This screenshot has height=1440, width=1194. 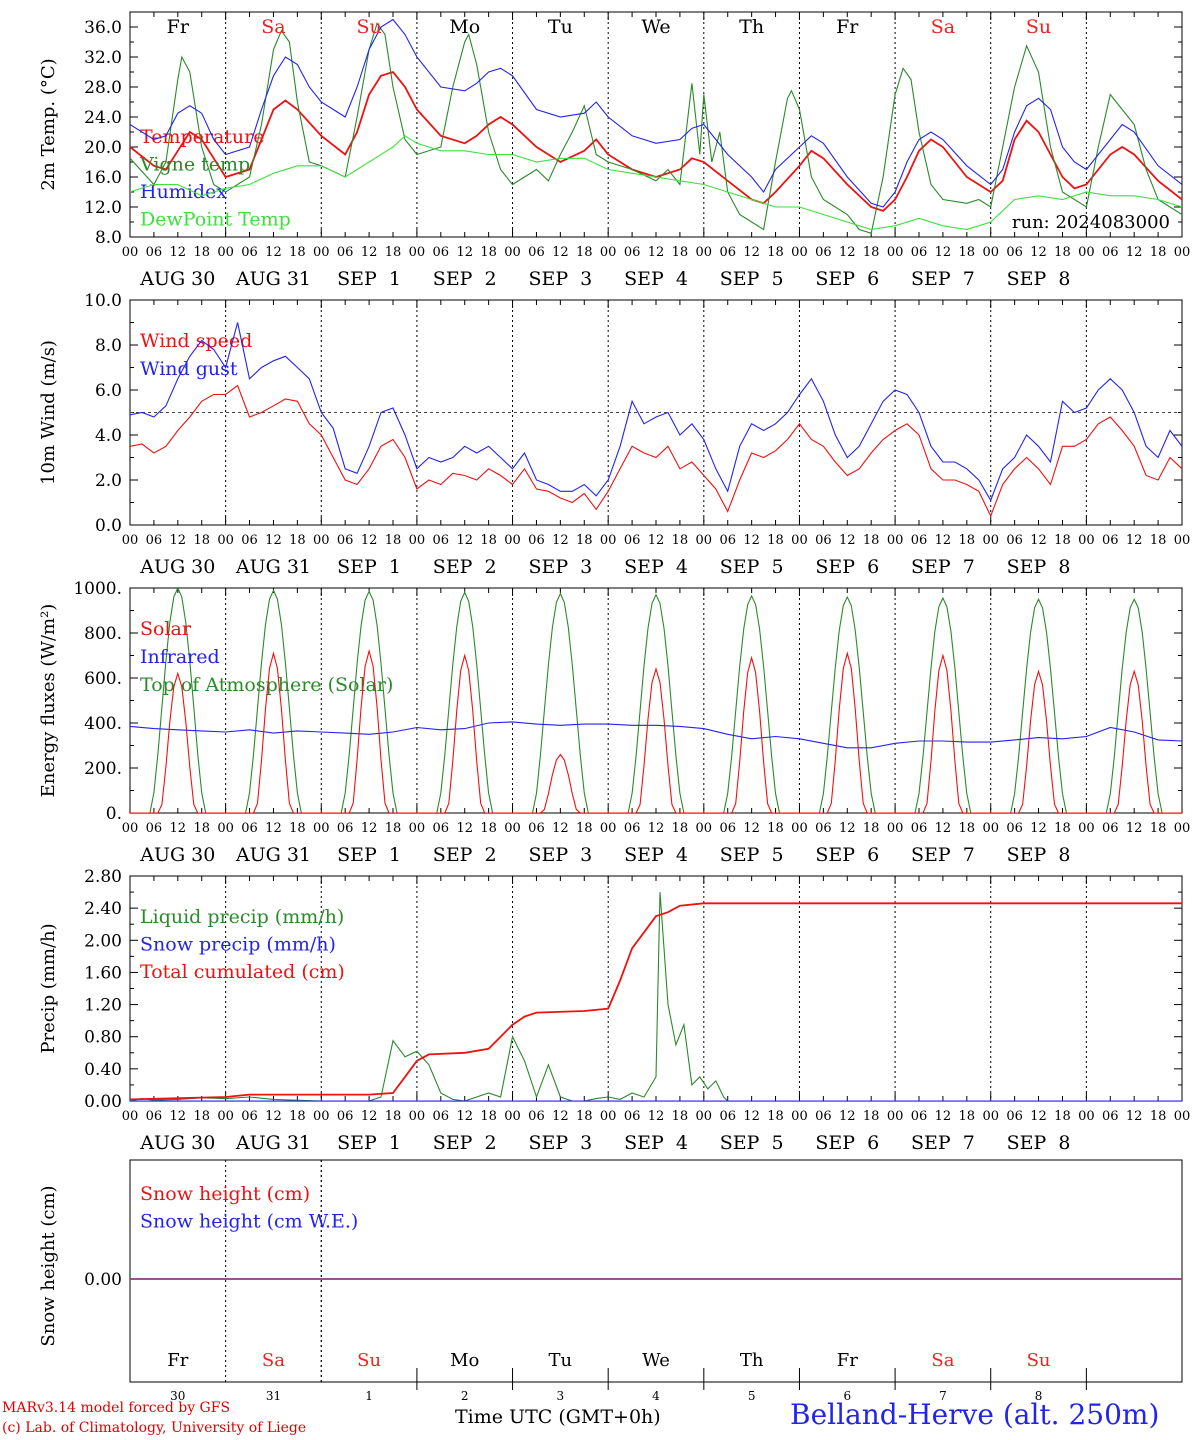 What do you see at coordinates (273, 1143) in the screenshot?
I see `date-label: AUG 31` at bounding box center [273, 1143].